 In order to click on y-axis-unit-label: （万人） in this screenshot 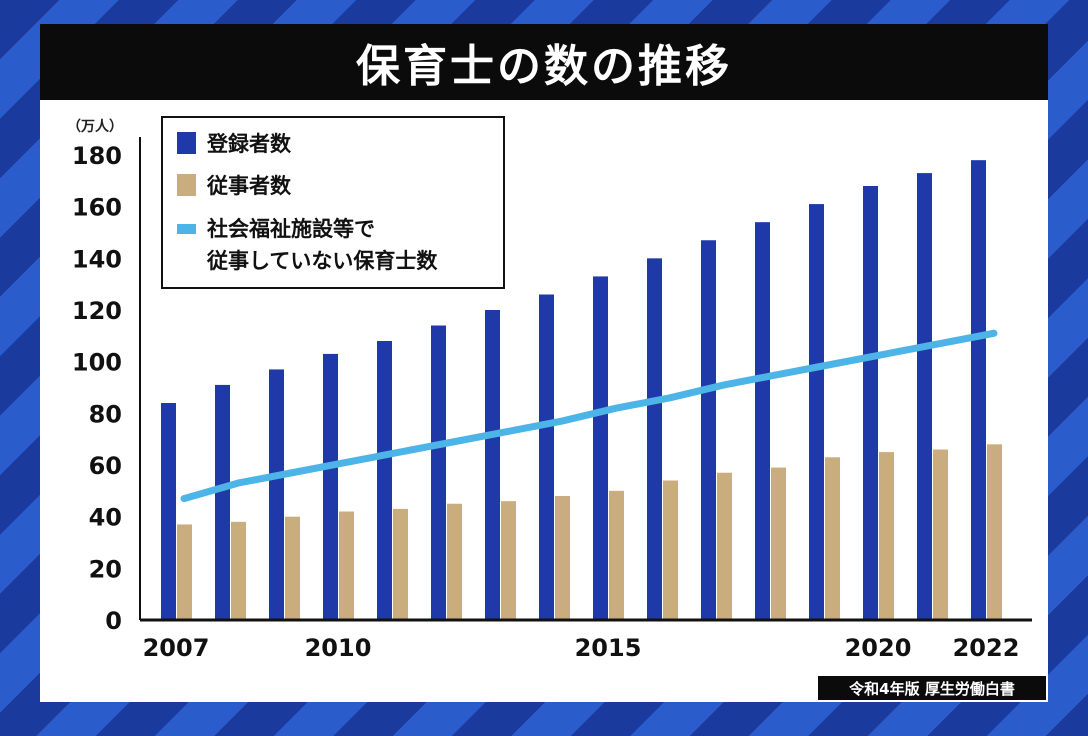, I will do `click(95, 126)`.